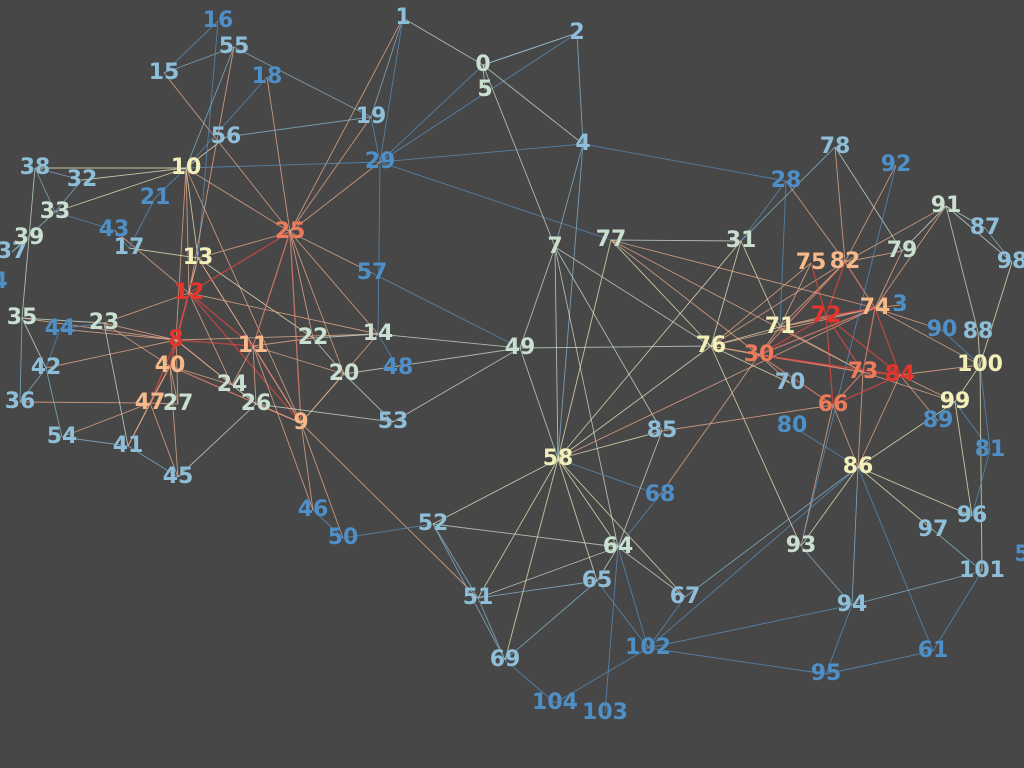 This screenshot has width=1024, height=768. Describe the element at coordinates (234, 47) in the screenshot. I see `node-55: 55` at that location.